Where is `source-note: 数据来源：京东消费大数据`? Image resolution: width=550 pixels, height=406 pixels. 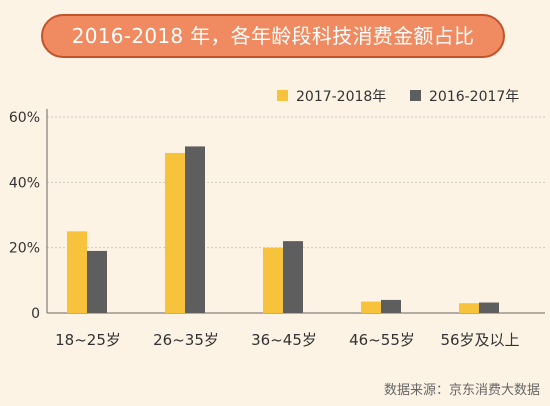
source-note: 数据来源：京东消费大数据 is located at coordinates (462, 390).